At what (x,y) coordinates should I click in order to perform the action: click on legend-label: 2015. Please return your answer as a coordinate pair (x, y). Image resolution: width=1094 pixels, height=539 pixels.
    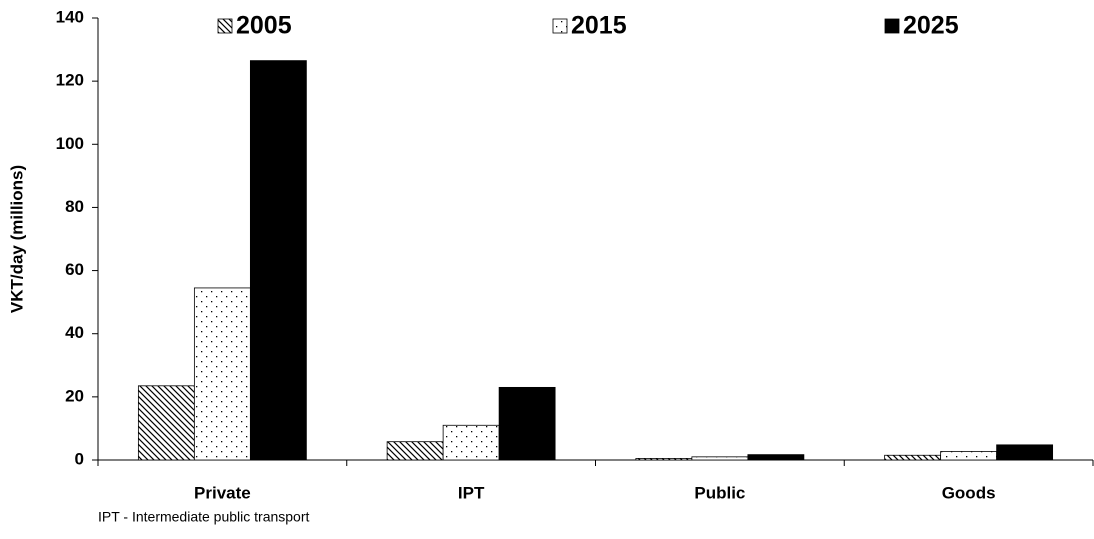
    Looking at the image, I should click on (599, 26).